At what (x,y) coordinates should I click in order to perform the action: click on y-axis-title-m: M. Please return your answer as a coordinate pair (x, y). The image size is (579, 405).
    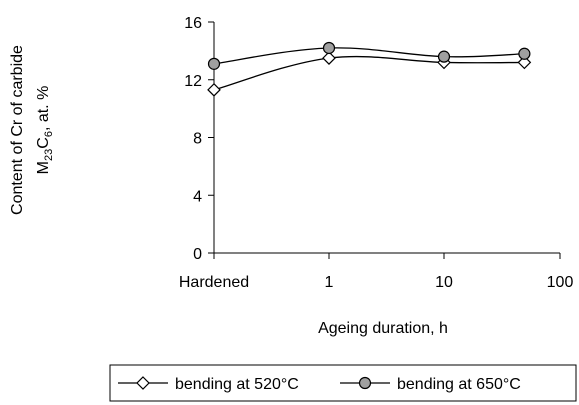
    Looking at the image, I should click on (43, 167).